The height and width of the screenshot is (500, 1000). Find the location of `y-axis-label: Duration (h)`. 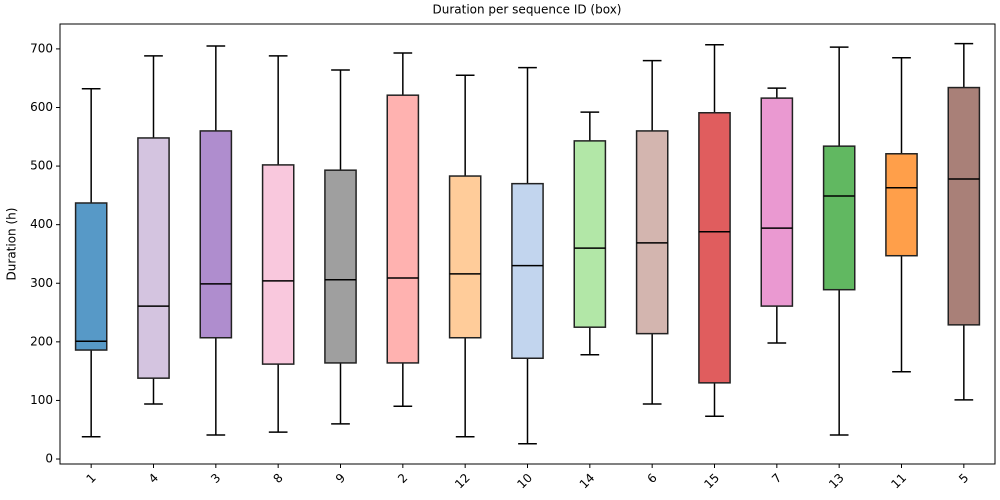

y-axis-label: Duration (h) is located at coordinates (12, 244).